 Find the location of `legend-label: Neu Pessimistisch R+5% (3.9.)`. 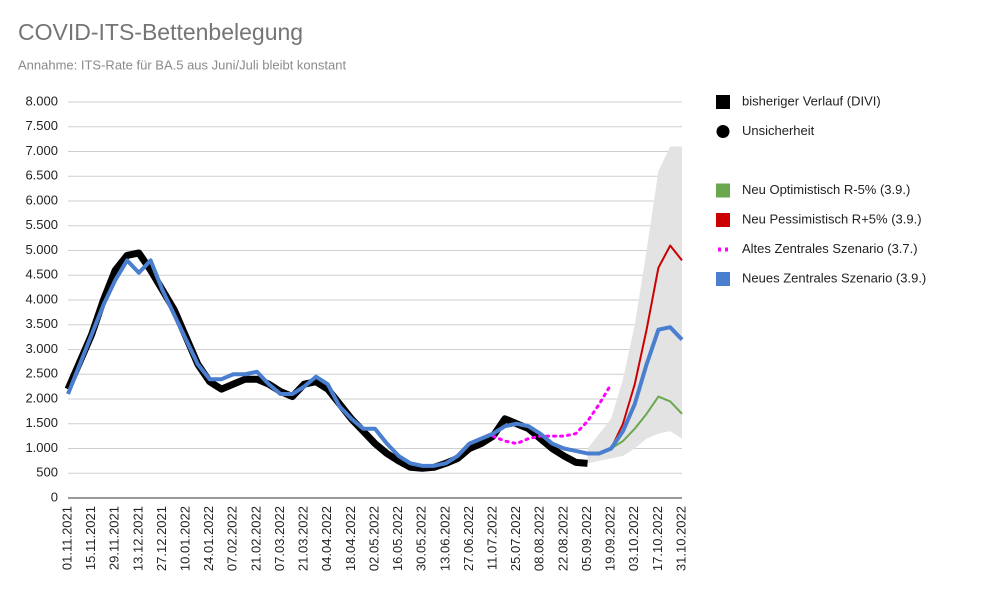

legend-label: Neu Pessimistisch R+5% (3.9.) is located at coordinates (832, 218).